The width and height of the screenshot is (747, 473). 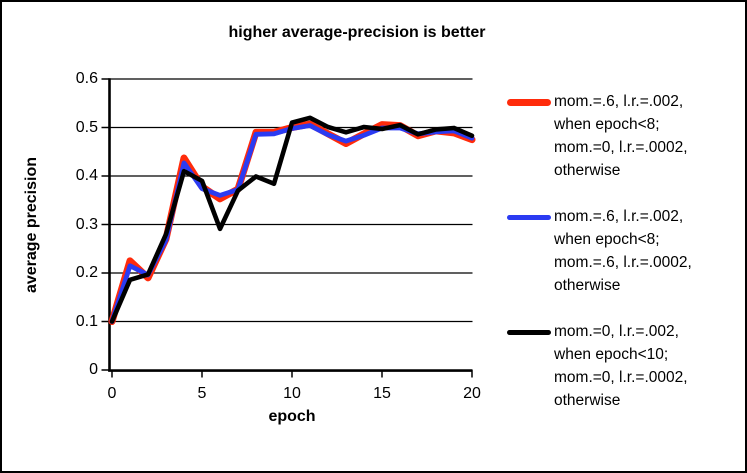 What do you see at coordinates (292, 393) in the screenshot?
I see `x-tick-label: 10` at bounding box center [292, 393].